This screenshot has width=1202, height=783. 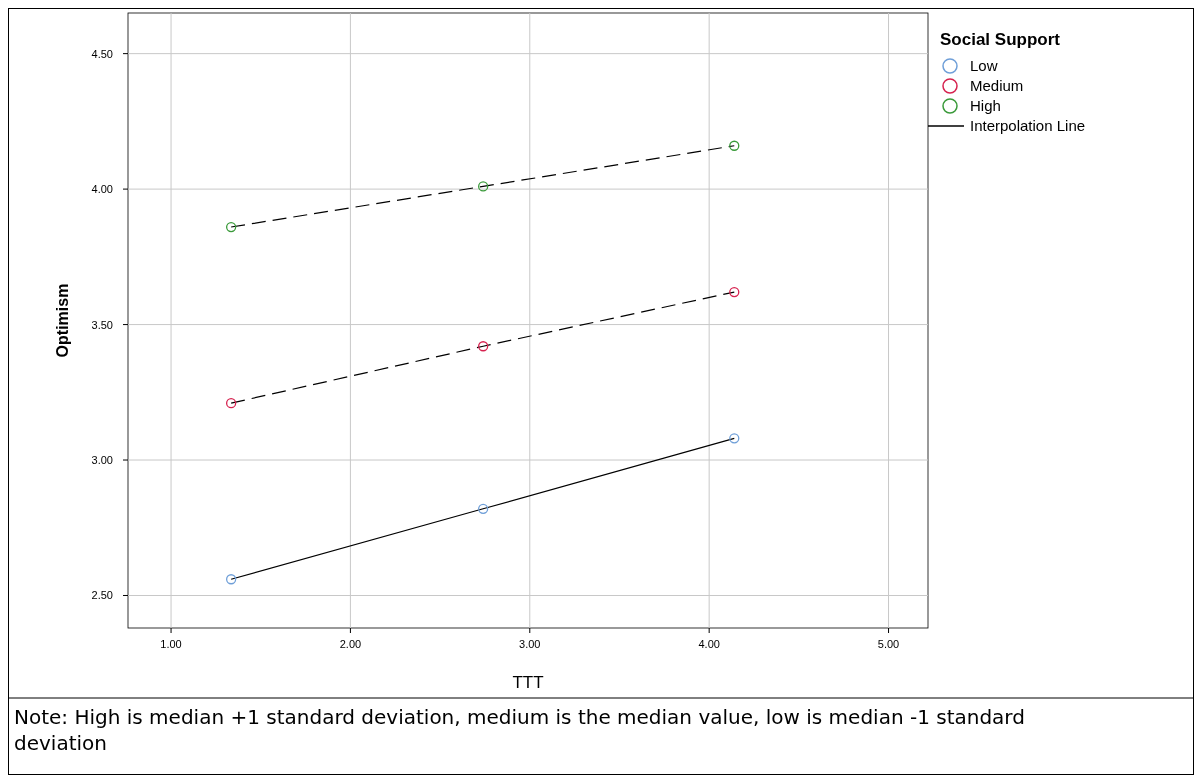 What do you see at coordinates (102, 460) in the screenshot?
I see `y-tick-label: 3.00` at bounding box center [102, 460].